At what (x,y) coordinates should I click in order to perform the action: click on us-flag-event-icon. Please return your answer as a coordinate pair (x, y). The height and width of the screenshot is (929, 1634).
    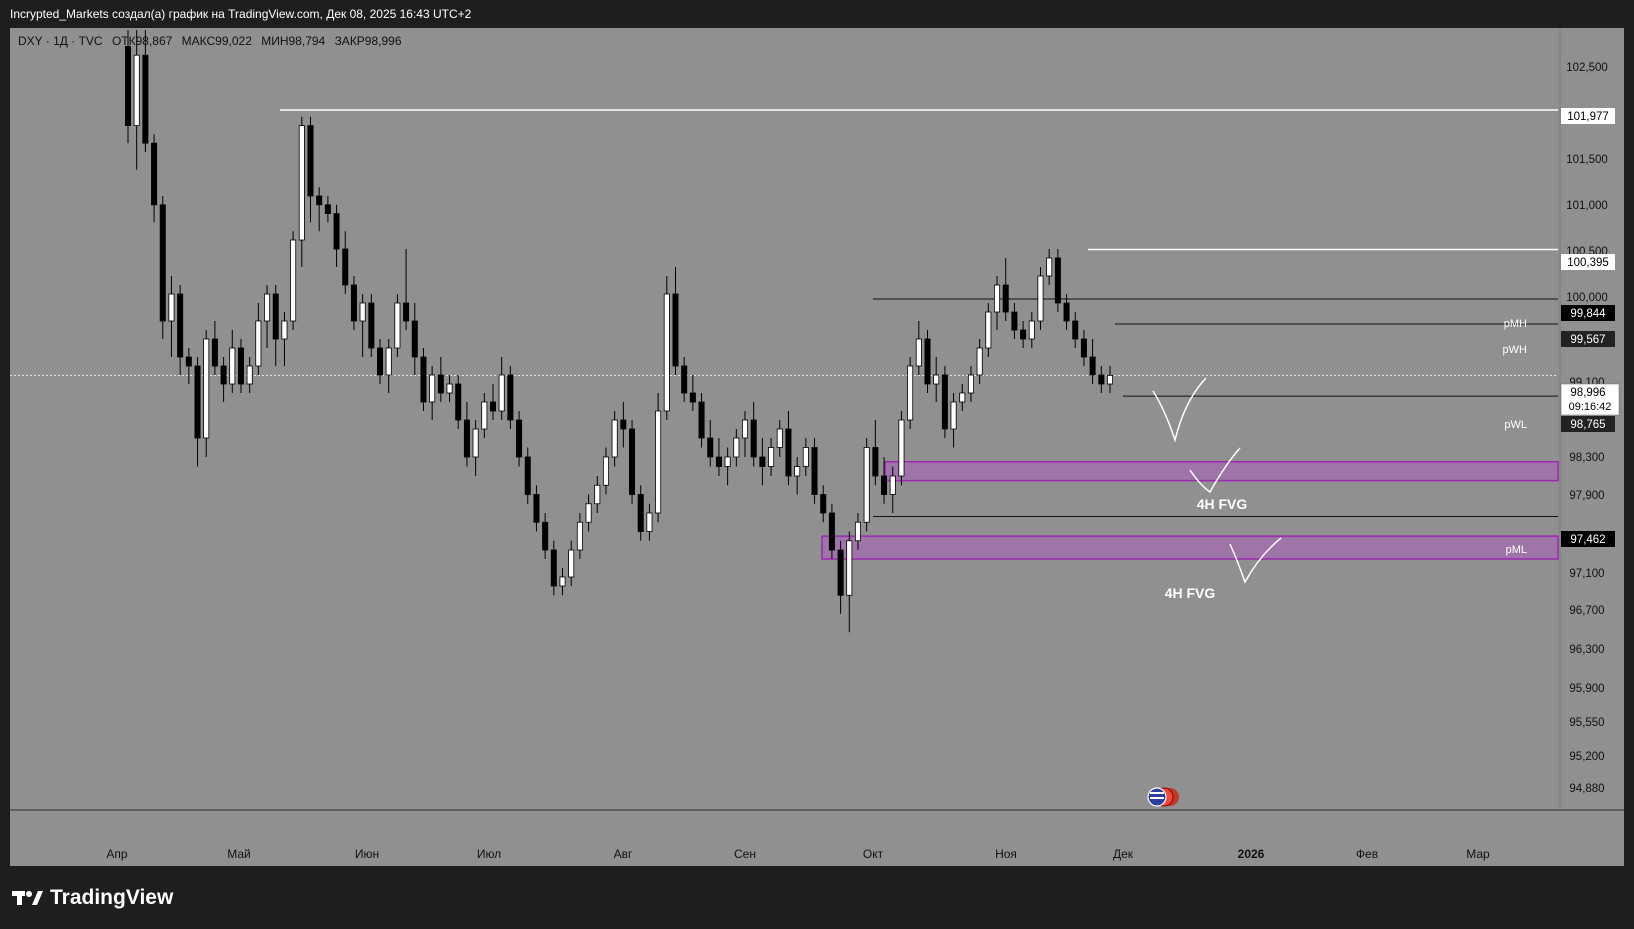
    Looking at the image, I should click on (1163, 797).